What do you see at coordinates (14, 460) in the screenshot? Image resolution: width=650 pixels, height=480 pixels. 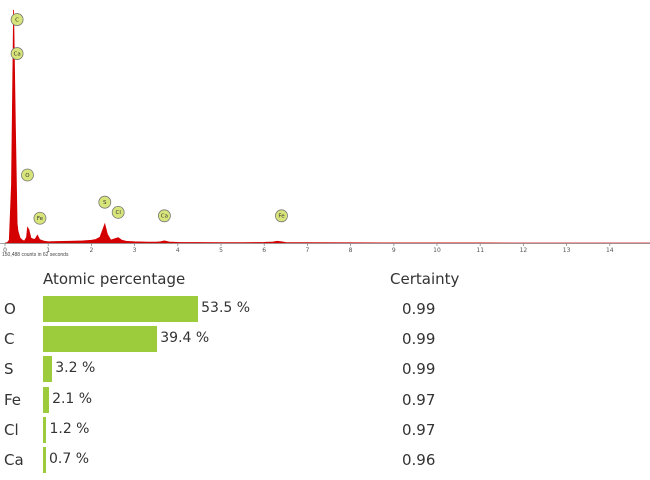 I see `element-label: Ca` at bounding box center [14, 460].